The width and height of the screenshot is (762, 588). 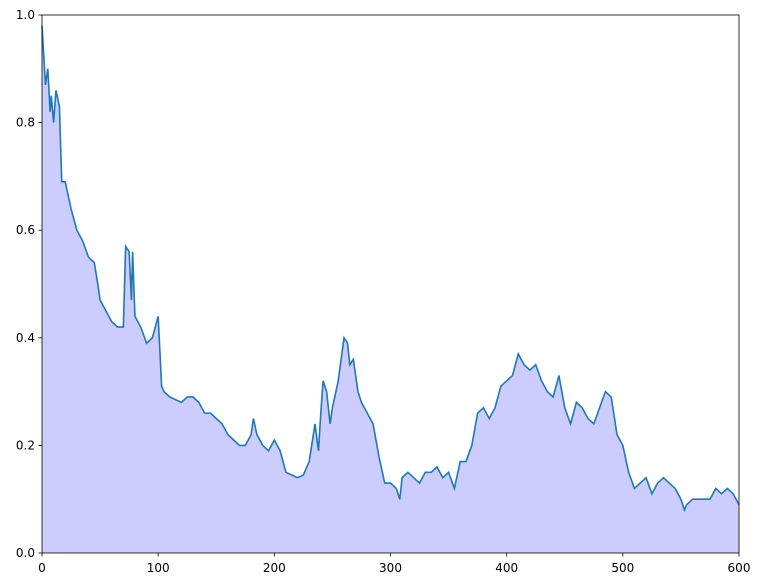 I want to click on y-tick-label: 0.8, so click(x=25, y=123).